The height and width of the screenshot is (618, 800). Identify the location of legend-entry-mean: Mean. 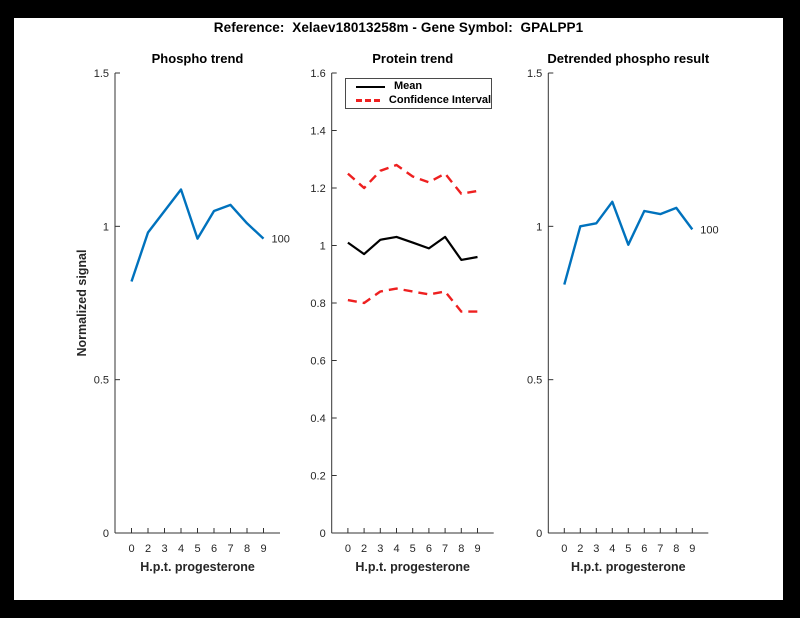
(423, 87).